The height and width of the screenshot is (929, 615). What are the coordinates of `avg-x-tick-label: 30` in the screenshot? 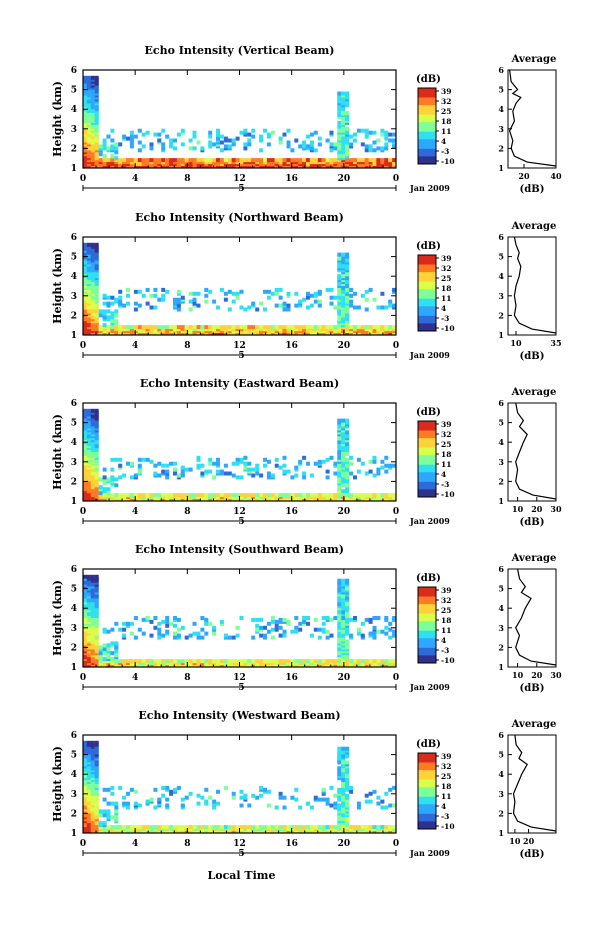 It's located at (556, 675).